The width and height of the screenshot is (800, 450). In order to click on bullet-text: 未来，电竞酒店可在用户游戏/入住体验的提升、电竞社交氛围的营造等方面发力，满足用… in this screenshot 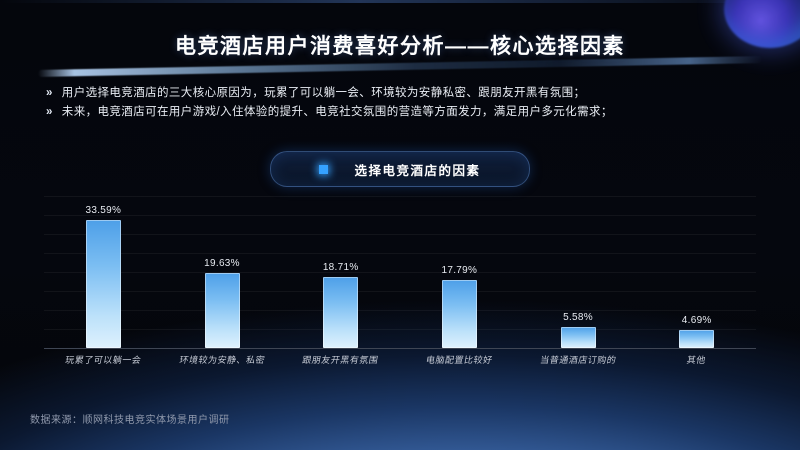, I will do `click(337, 112)`.